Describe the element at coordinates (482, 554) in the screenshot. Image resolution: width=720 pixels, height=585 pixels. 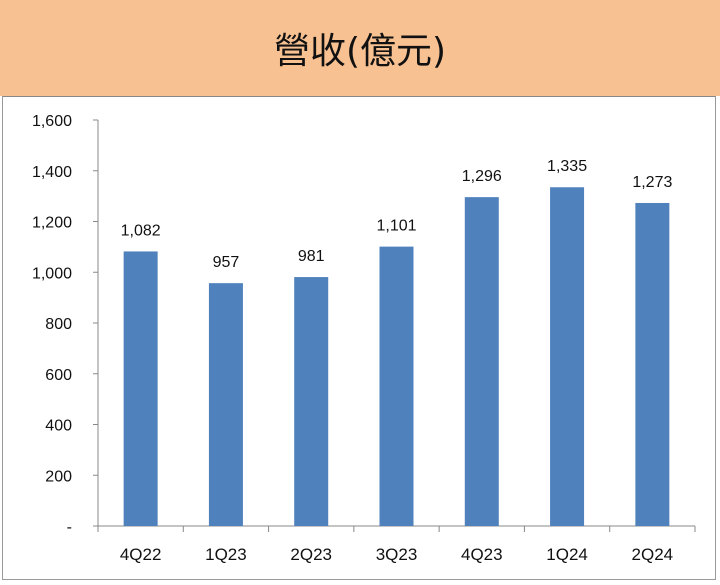
I see `x-tick-label: 4Q23` at that location.